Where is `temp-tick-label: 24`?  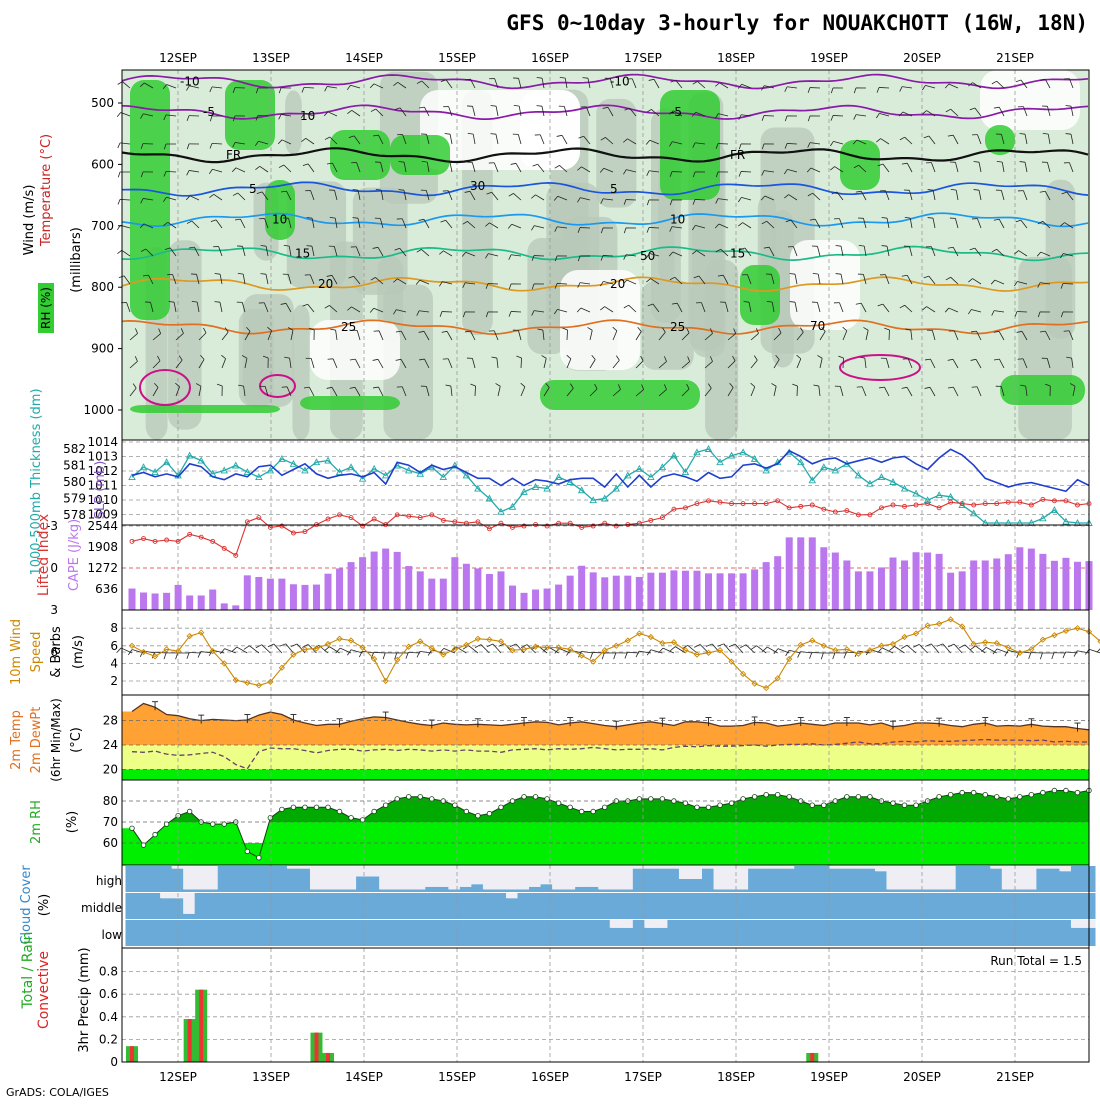
temp-tick-label: 24 is located at coordinates (110, 745).